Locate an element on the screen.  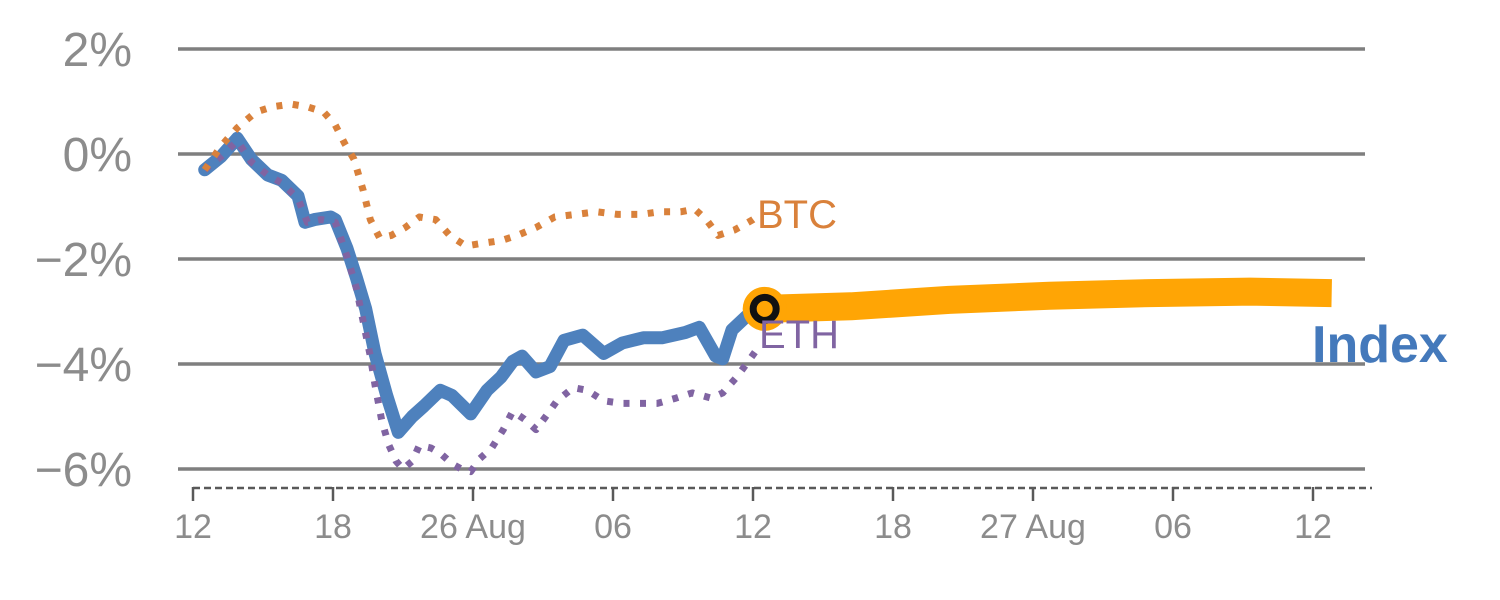
eth-series-label: ETH is located at coordinates (799, 335).